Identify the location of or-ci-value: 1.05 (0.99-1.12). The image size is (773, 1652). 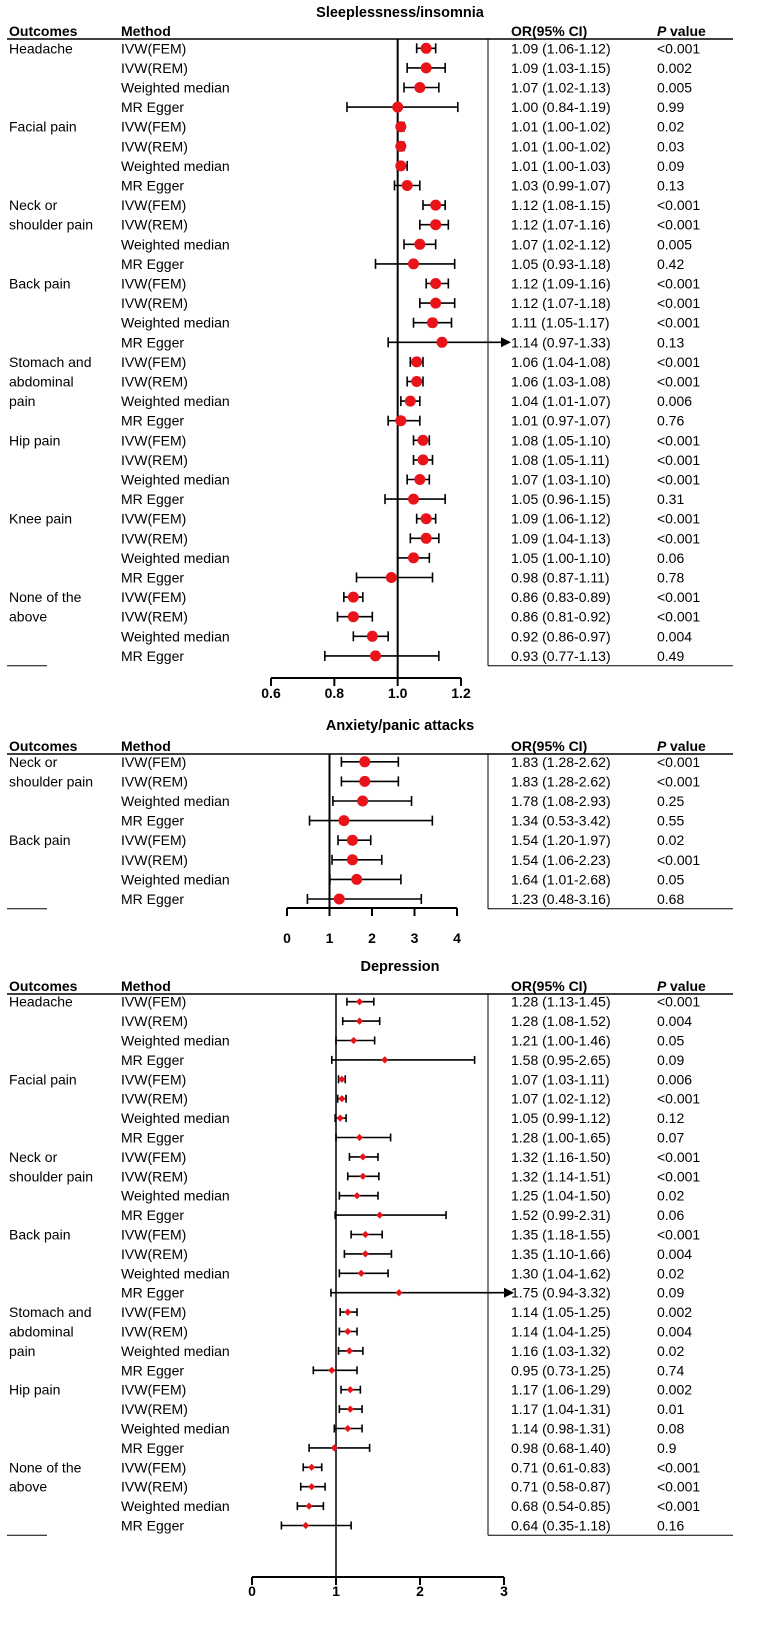
(561, 1118).